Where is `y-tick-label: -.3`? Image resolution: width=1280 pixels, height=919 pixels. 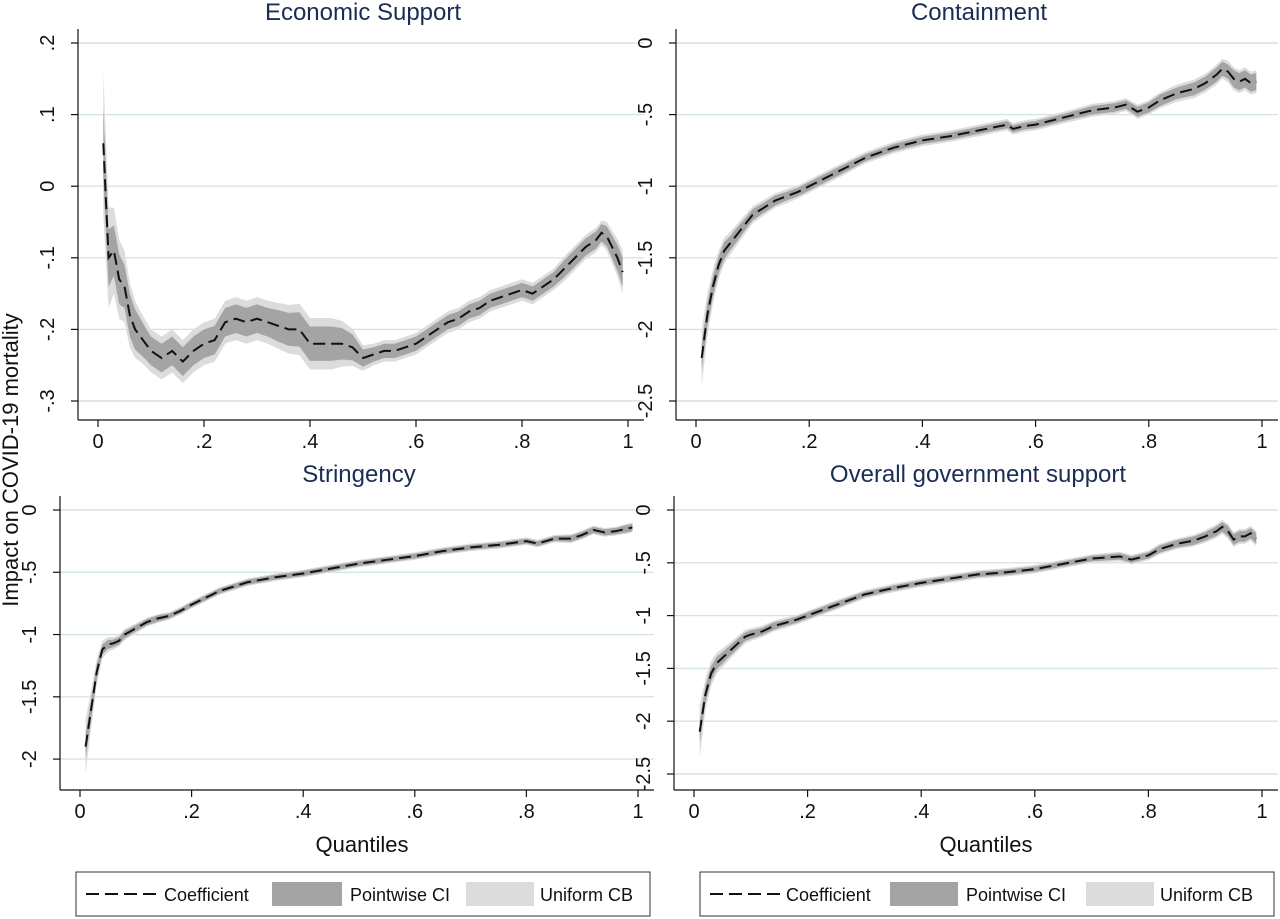
y-tick-label: -.3 is located at coordinates (48, 400).